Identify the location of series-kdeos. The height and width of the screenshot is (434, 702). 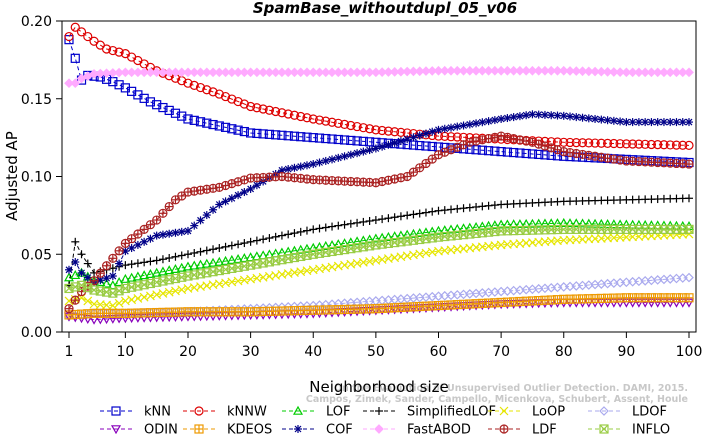
(379, 306).